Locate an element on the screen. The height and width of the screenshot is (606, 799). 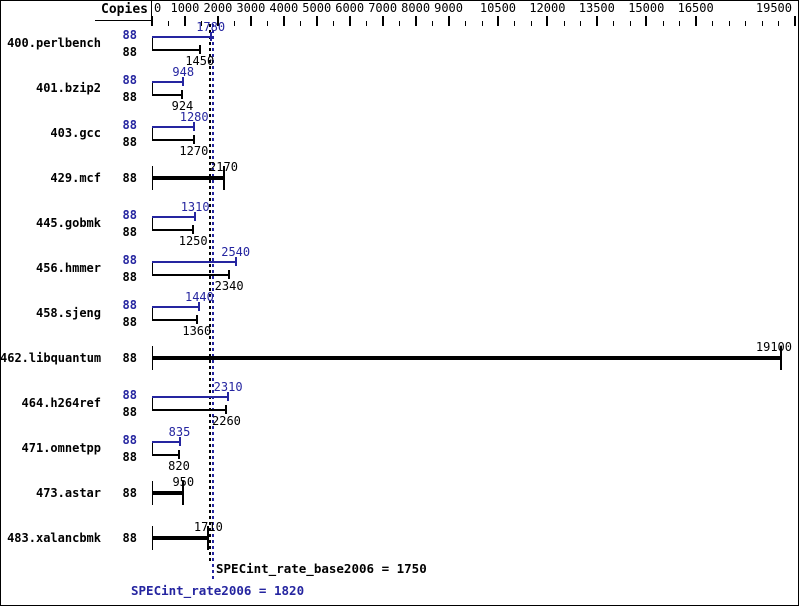
axis-tick-label: 8000 is located at coordinates (416, 8).